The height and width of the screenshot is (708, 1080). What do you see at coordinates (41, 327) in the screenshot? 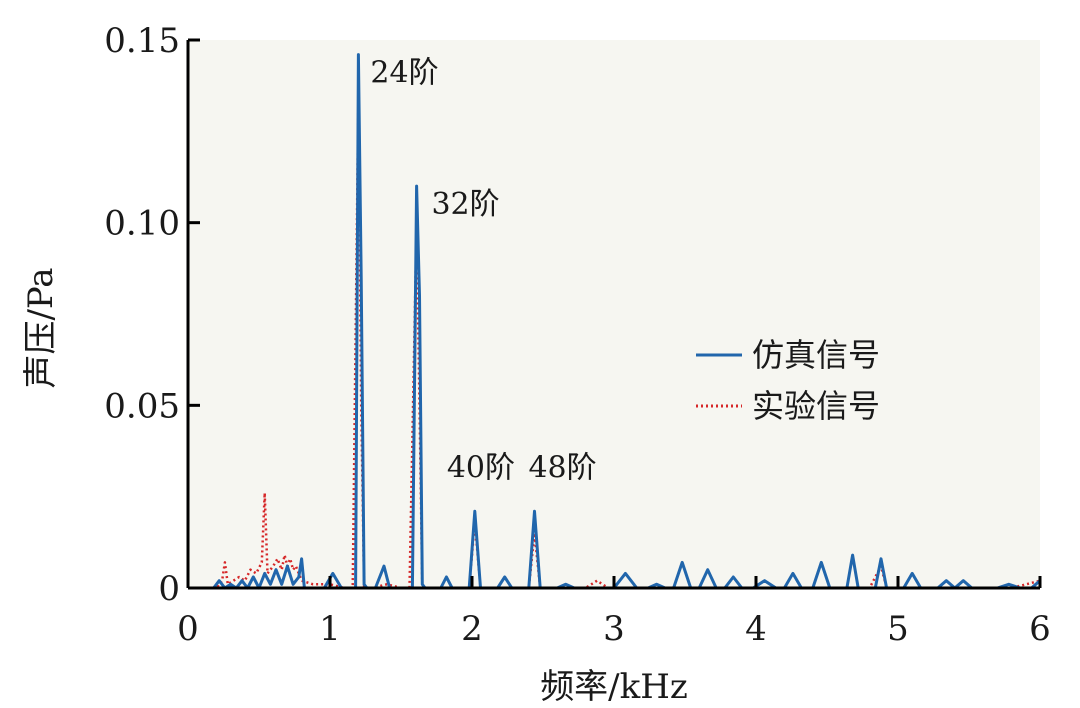
I see `y-axis-label: 声压/Pa` at bounding box center [41, 327].